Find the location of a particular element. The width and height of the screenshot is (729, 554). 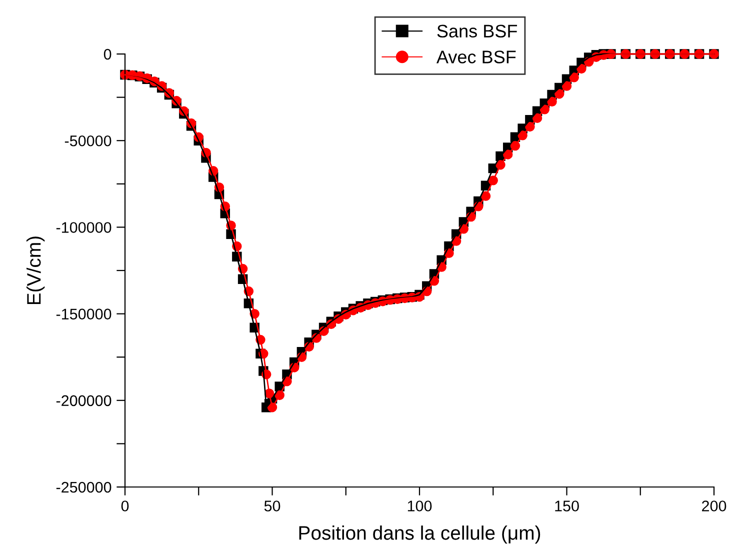

y-tick-label: -100000 is located at coordinates (84, 227).